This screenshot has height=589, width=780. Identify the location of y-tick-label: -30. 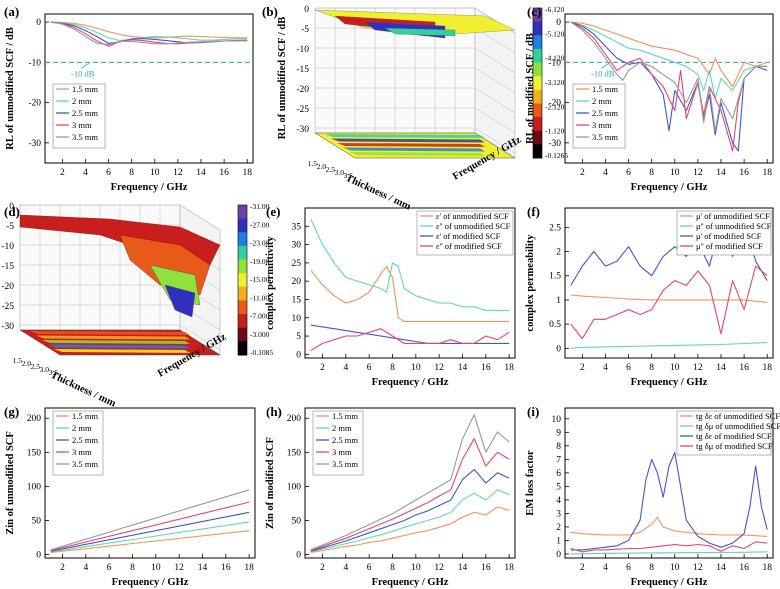
(554, 144).